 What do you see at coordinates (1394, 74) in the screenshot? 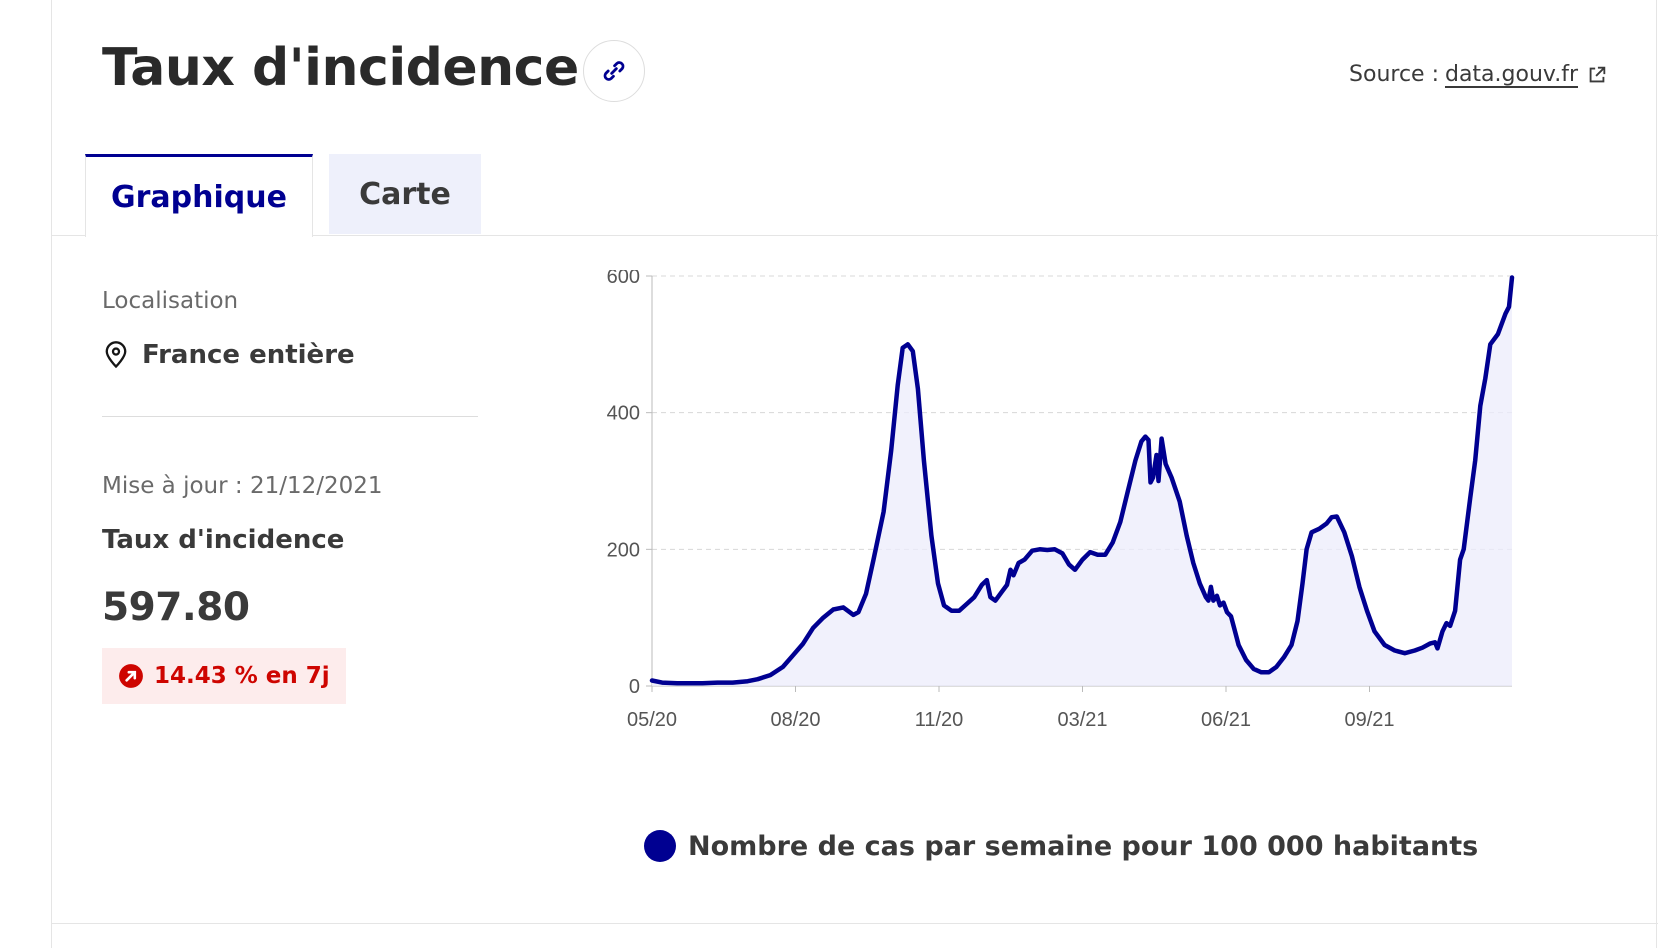
I see `source-prefix: Source :` at bounding box center [1394, 74].